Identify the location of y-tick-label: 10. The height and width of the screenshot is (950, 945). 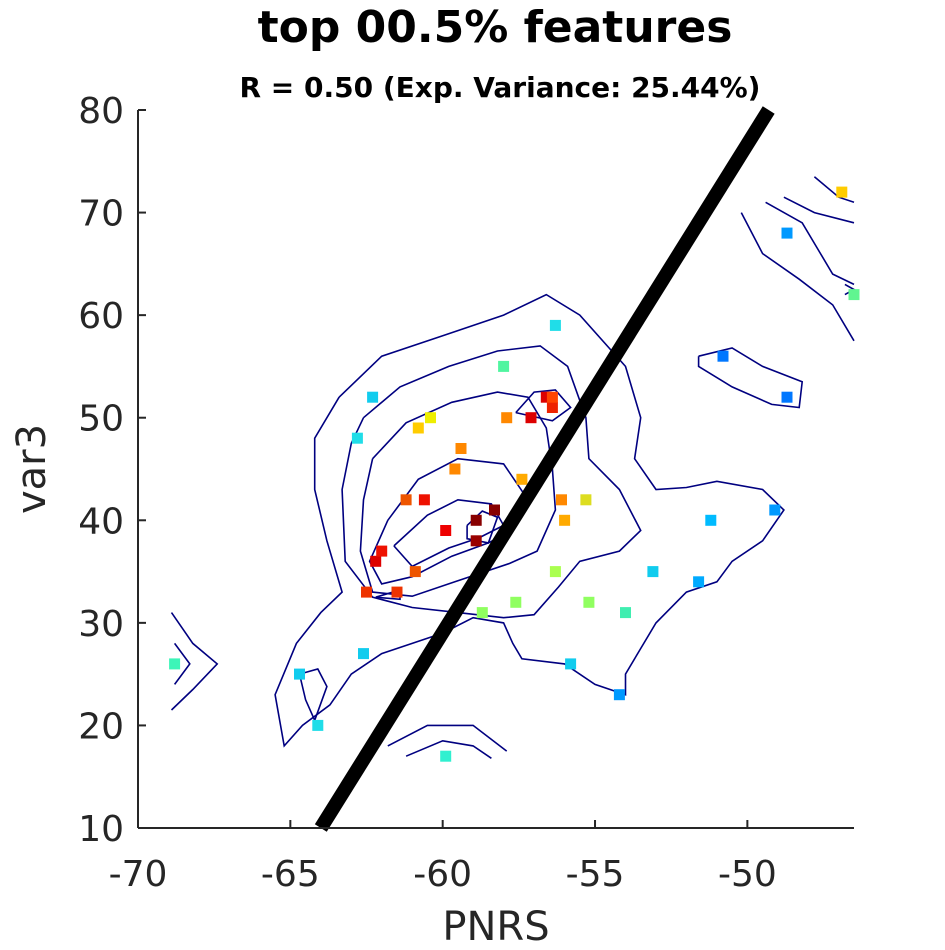
(101, 829).